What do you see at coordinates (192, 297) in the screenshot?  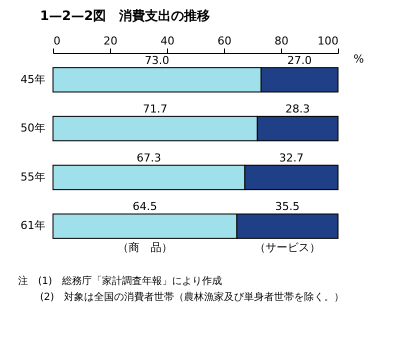 I see `text: (2) 対象は全国の消費者世帯（農林漁家及び単身者世帯を除く。）` at bounding box center [192, 297].